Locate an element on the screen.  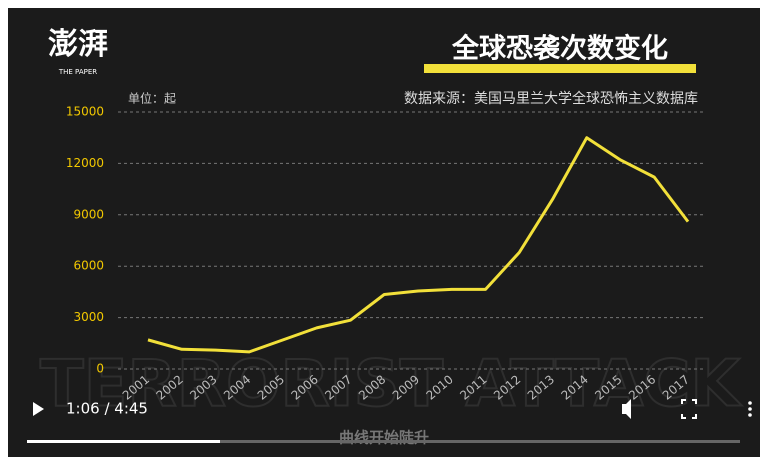
progress-track is located at coordinates (383, 441).